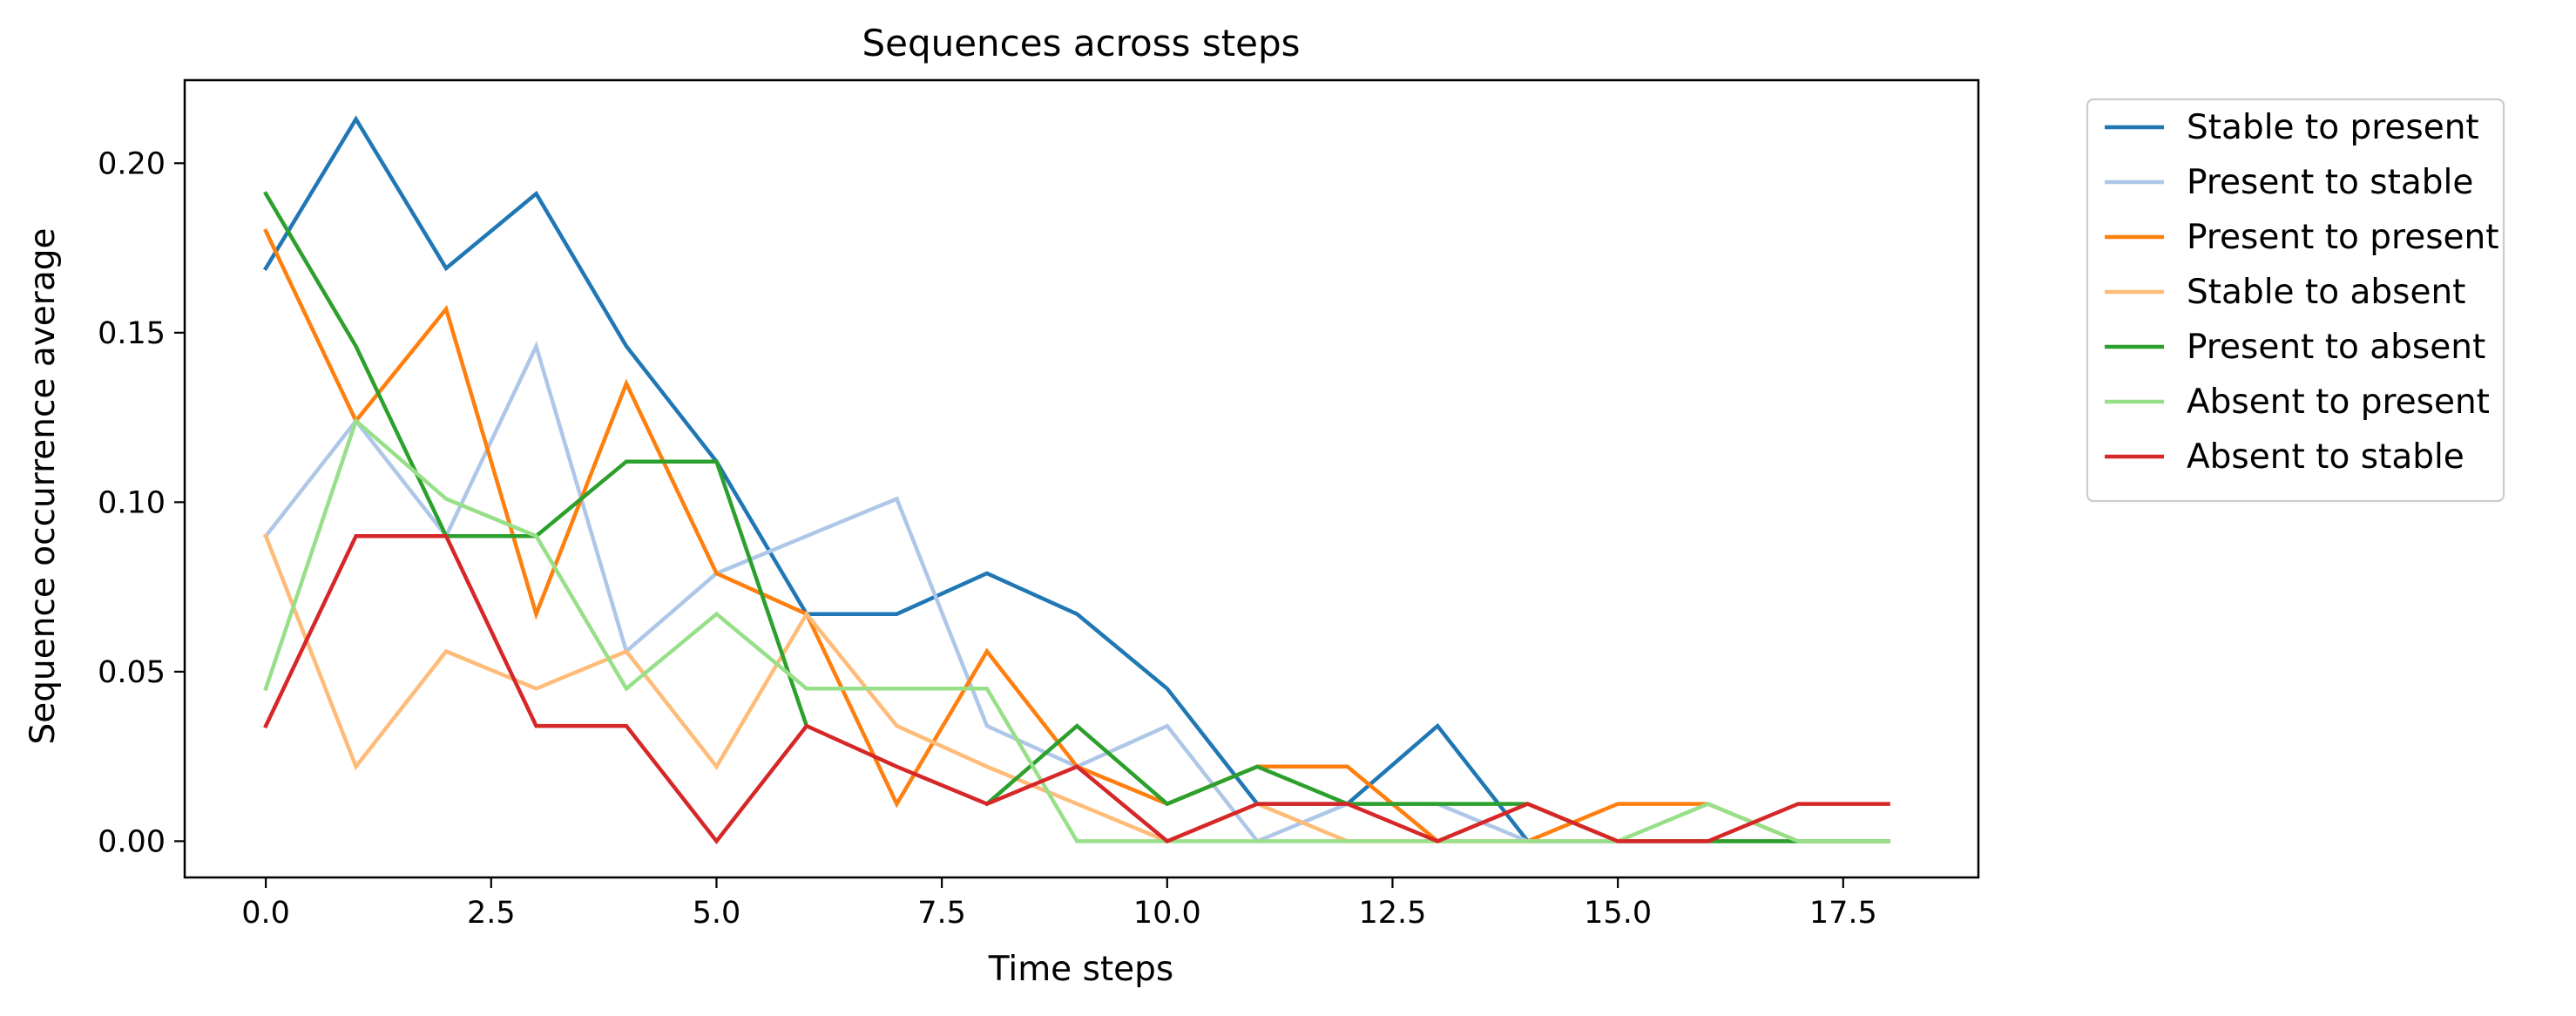 The height and width of the screenshot is (1016, 2576). I want to click on y-axis-ticks: 0.00 0.05 0.10 0.15 0.20, so click(141, 502).